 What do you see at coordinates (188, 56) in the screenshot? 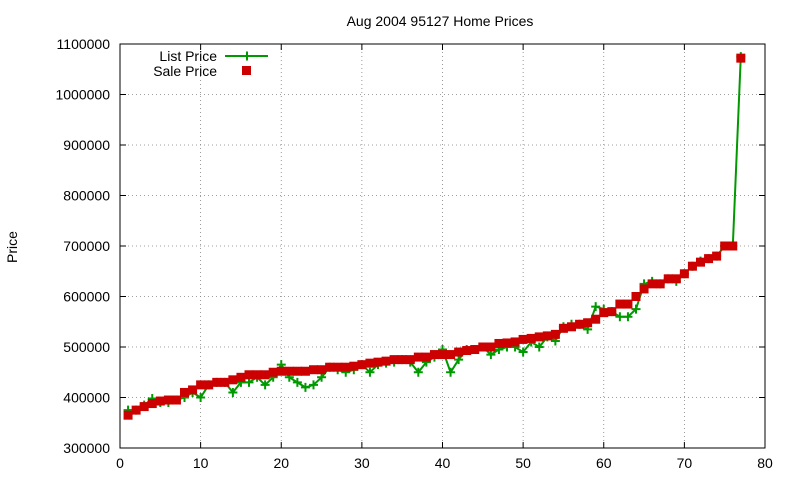
I see `legend-label-list-price: List Price` at bounding box center [188, 56].